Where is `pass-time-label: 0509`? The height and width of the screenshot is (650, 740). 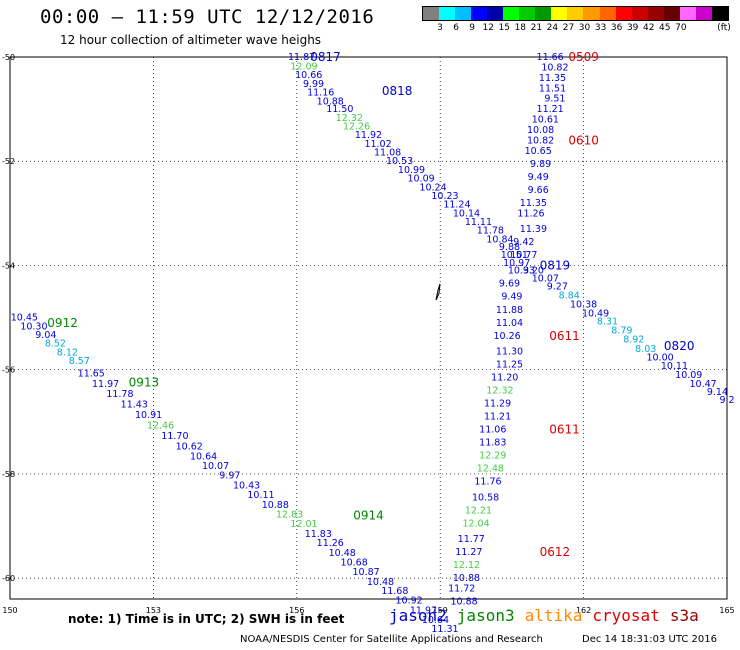
pass-time-label: 0509 is located at coordinates (583, 57).